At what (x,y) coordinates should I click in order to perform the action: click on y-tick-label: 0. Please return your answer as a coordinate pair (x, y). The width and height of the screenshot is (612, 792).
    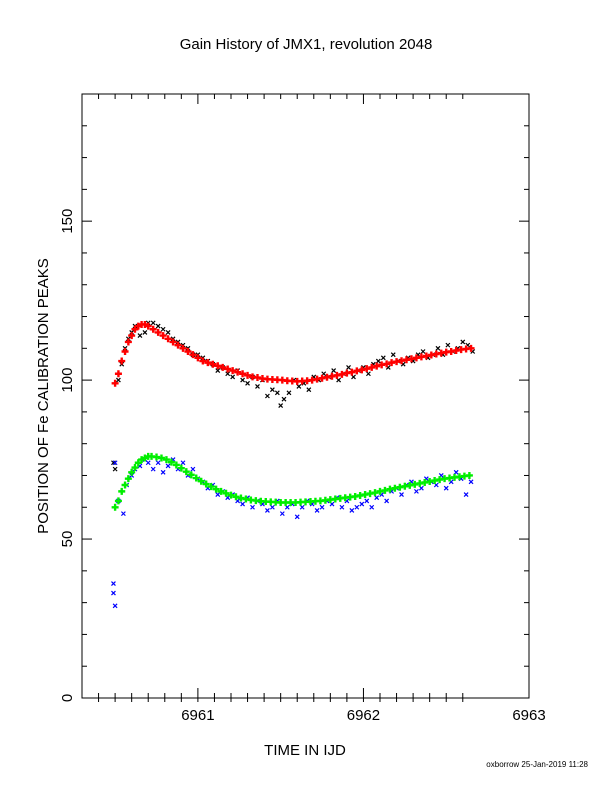
    Looking at the image, I should click on (67, 698).